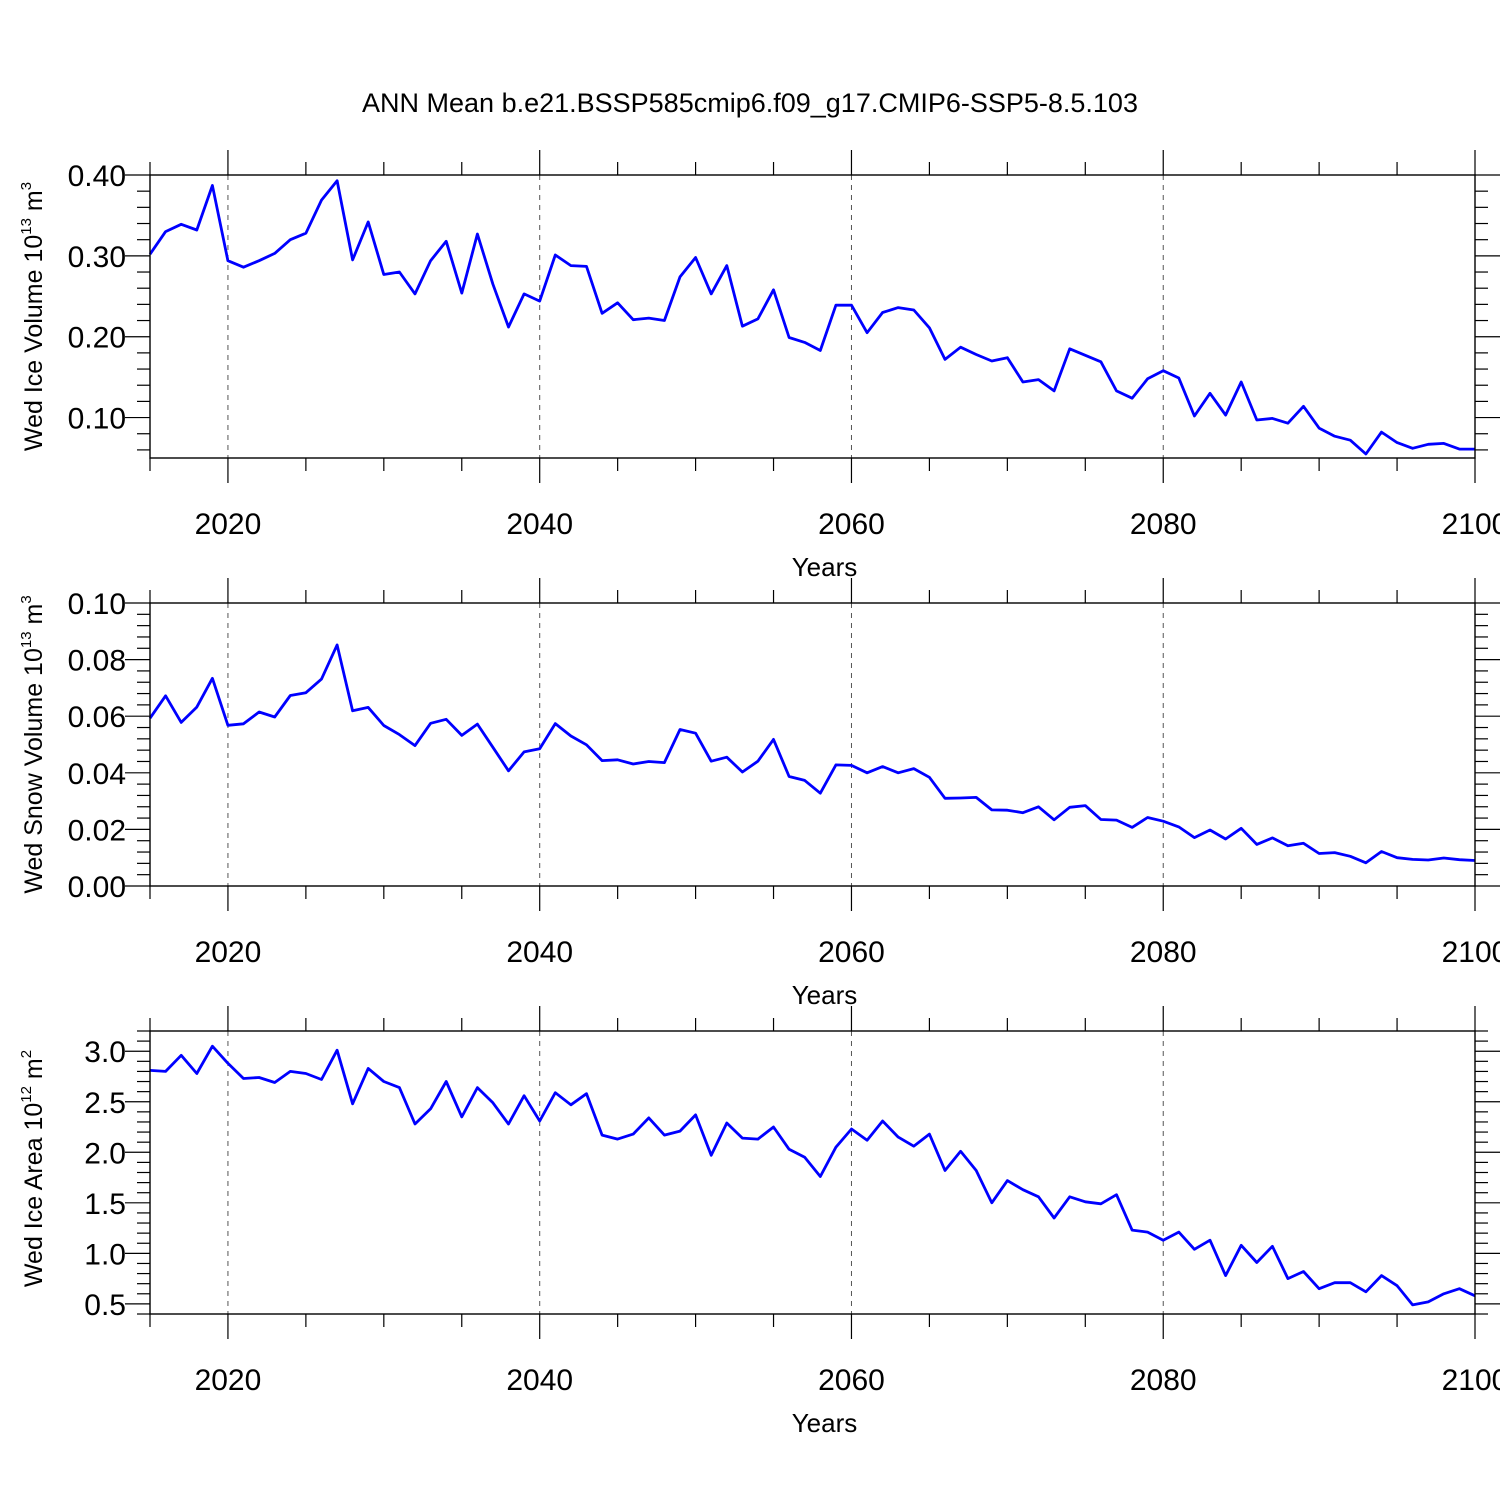 This screenshot has height=1500, width=1500. I want to click on y-label-unit-exp: 2, so click(26, 1054).